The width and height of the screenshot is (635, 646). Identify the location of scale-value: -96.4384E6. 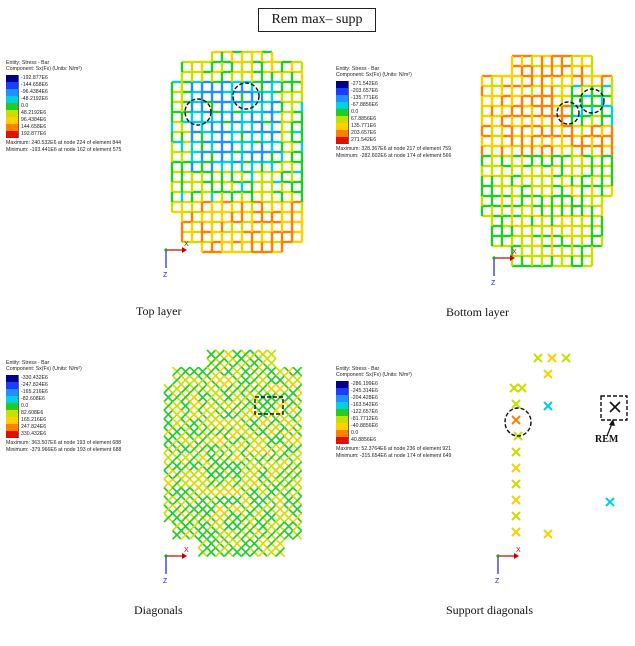
(34, 92).